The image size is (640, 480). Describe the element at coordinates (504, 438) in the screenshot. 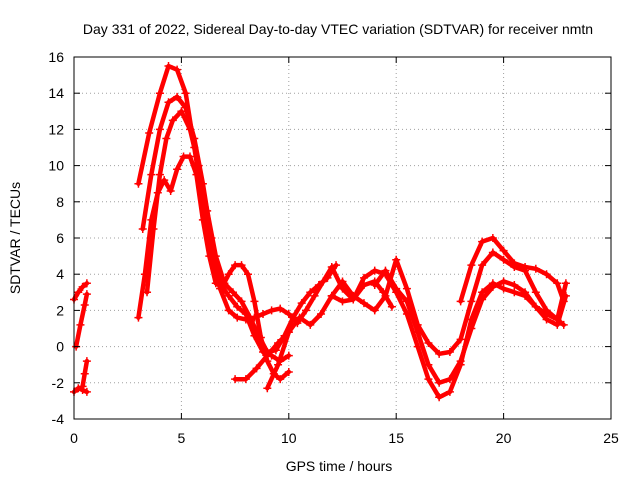

I see `x-tick-label: 20` at that location.